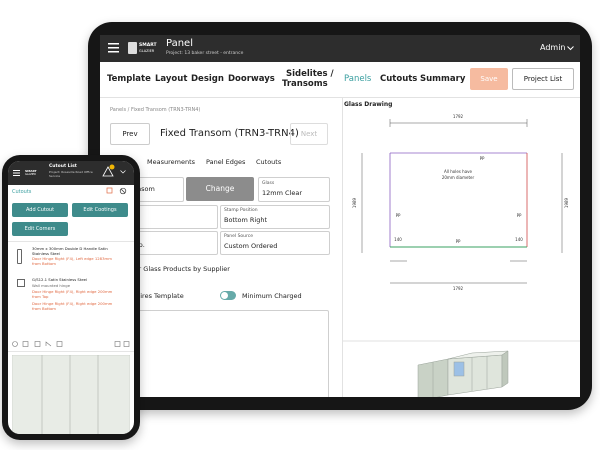 Image resolution: width=600 pixels, height=450 pixels. Describe the element at coordinates (158, 296) in the screenshot. I see `template-label: quires Template` at that location.